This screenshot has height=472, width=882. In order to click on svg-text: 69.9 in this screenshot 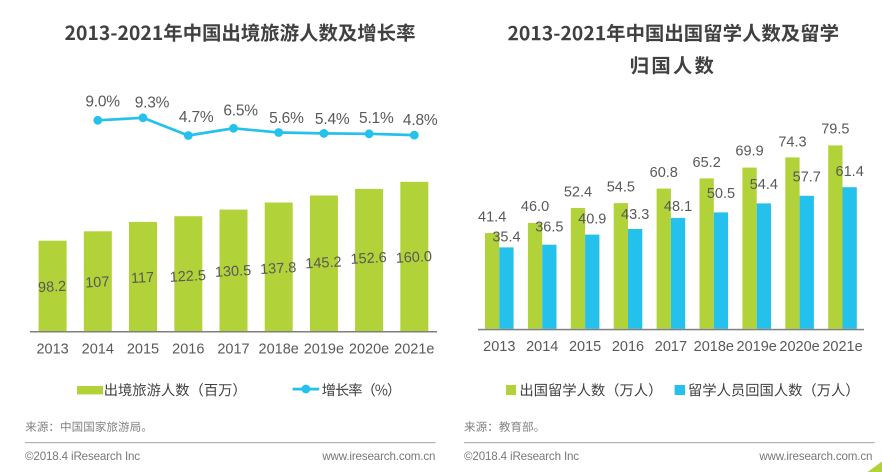, I will do `click(749, 151)`.